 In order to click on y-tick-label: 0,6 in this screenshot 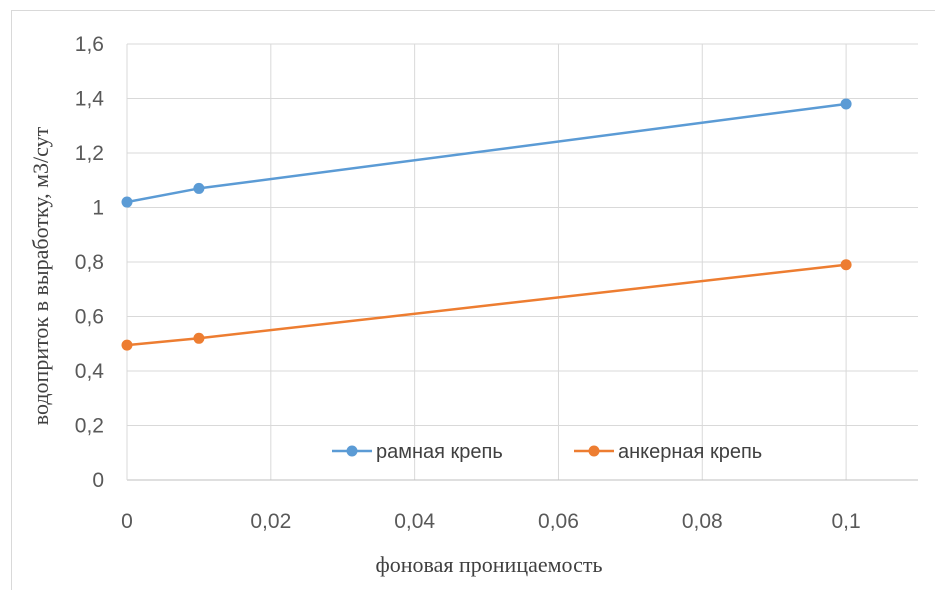, I will do `click(89, 317)`.